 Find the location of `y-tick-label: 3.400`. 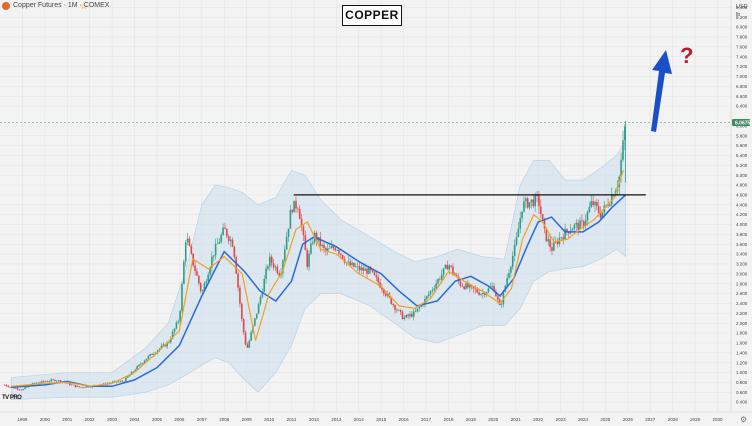

y-tick-label: 3.400 is located at coordinates (742, 254).